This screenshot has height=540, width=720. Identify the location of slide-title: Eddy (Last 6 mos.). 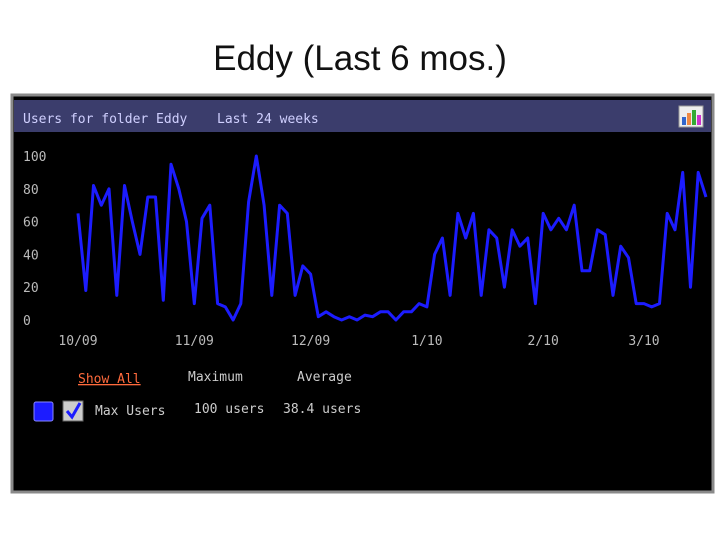
(360, 58).